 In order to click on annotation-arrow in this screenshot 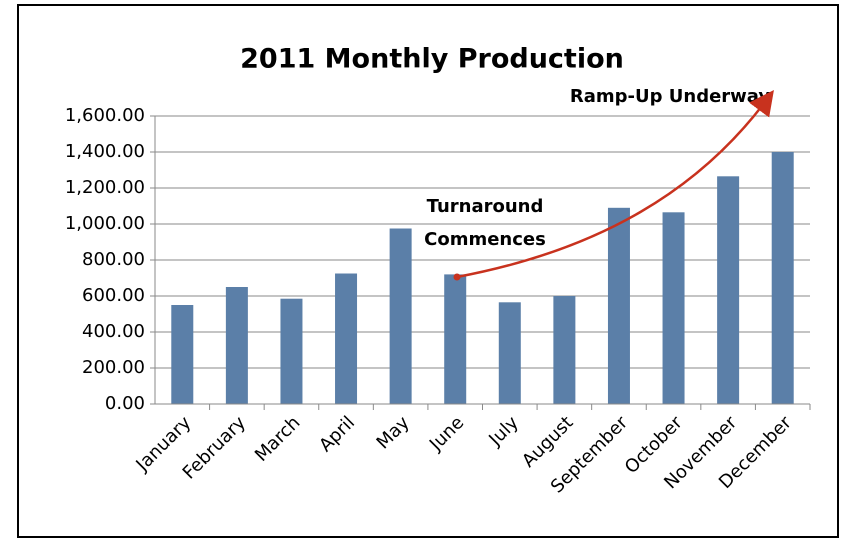, I will do `click(615, 184)`.